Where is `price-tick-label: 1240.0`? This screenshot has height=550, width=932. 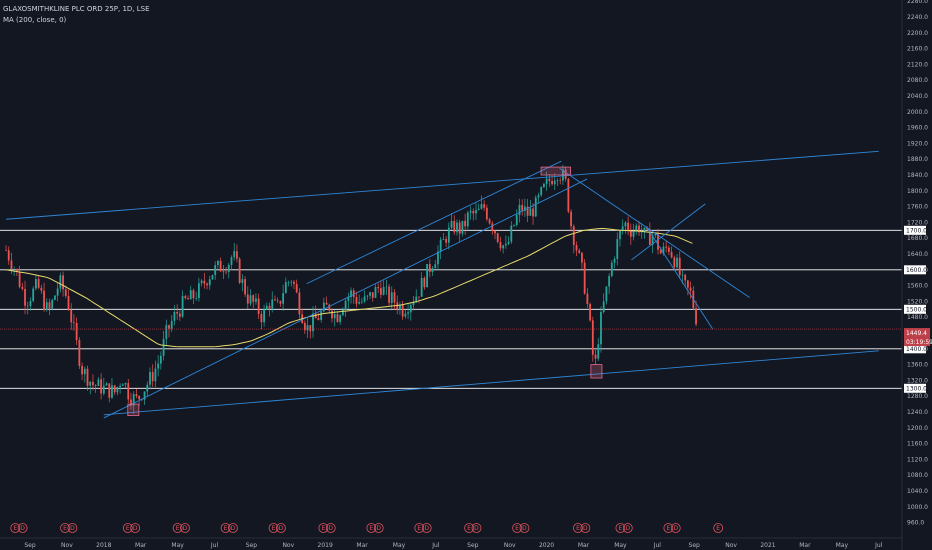 price-tick-label: 1240.0 is located at coordinates (917, 412).